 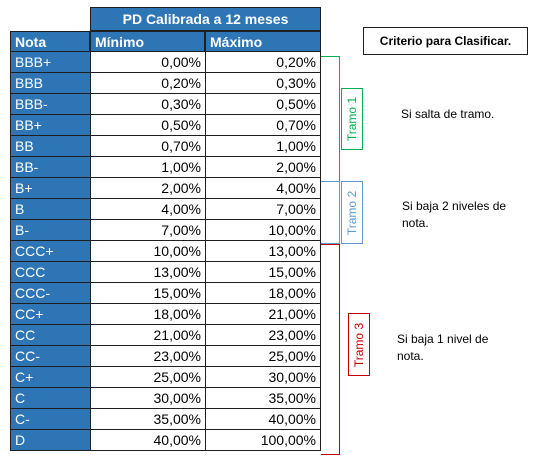 I want to click on minimo-cell: 0,20%, so click(x=147, y=83).